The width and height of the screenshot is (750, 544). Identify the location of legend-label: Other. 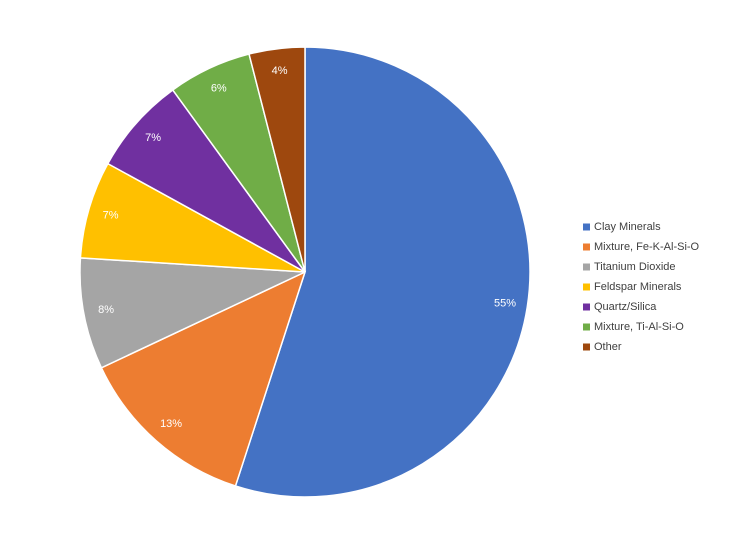
(608, 347).